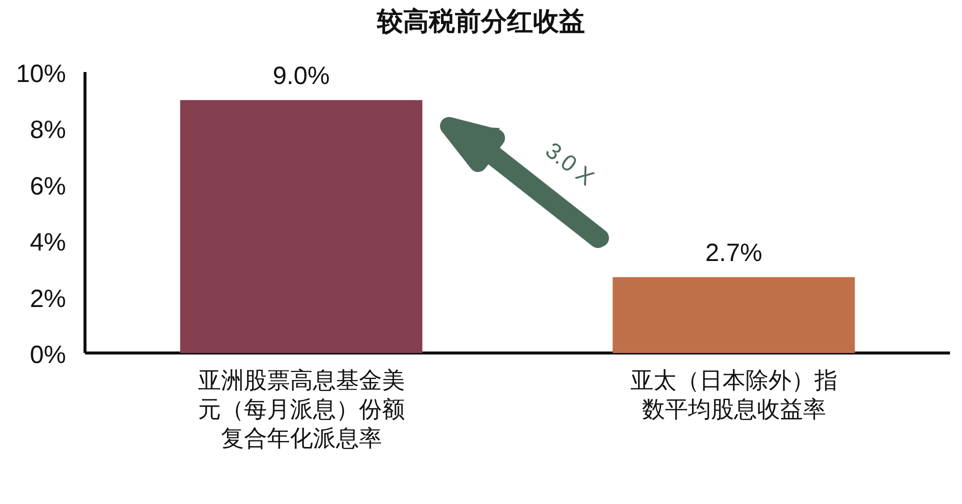 This screenshot has height=504, width=962. Describe the element at coordinates (301, 409) in the screenshot. I see `x-tick-label: 亚洲股票高息基金美元（每月派息）份额复合年化派息率` at that location.